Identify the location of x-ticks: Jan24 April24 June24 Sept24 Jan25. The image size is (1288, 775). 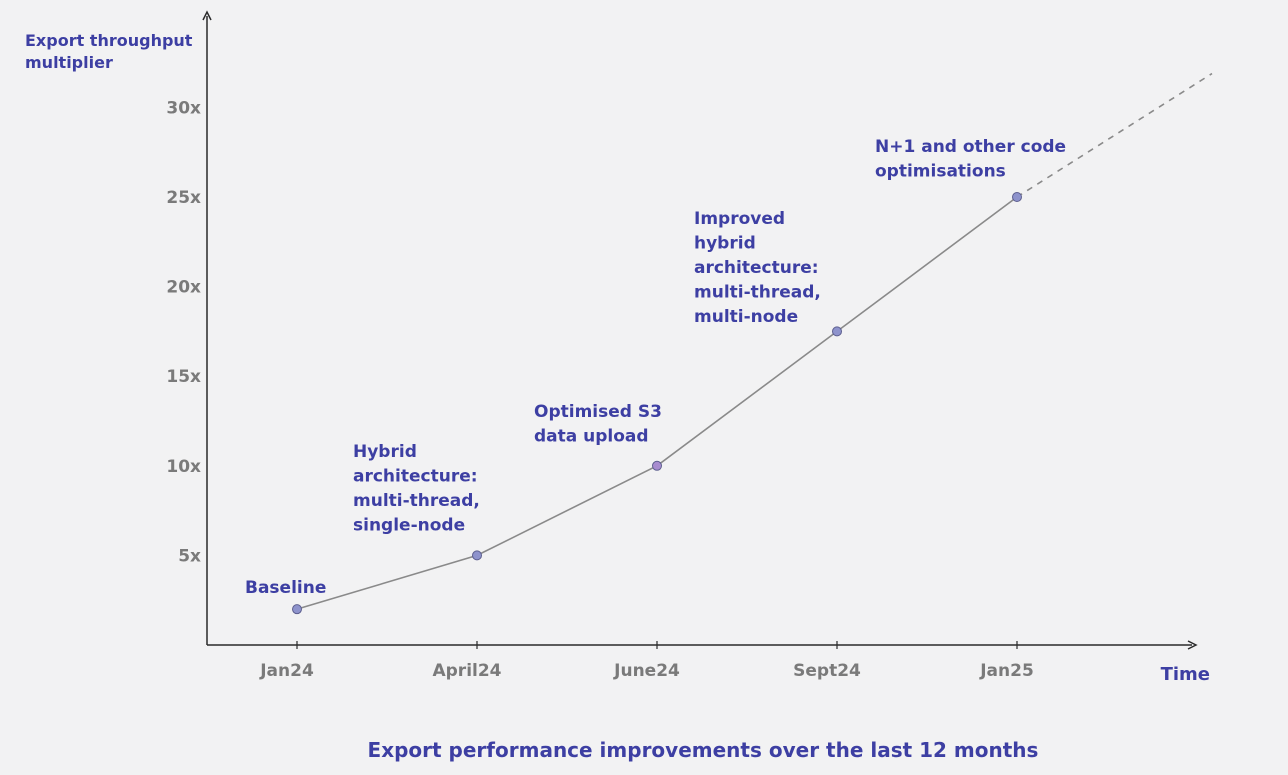
(646, 661).